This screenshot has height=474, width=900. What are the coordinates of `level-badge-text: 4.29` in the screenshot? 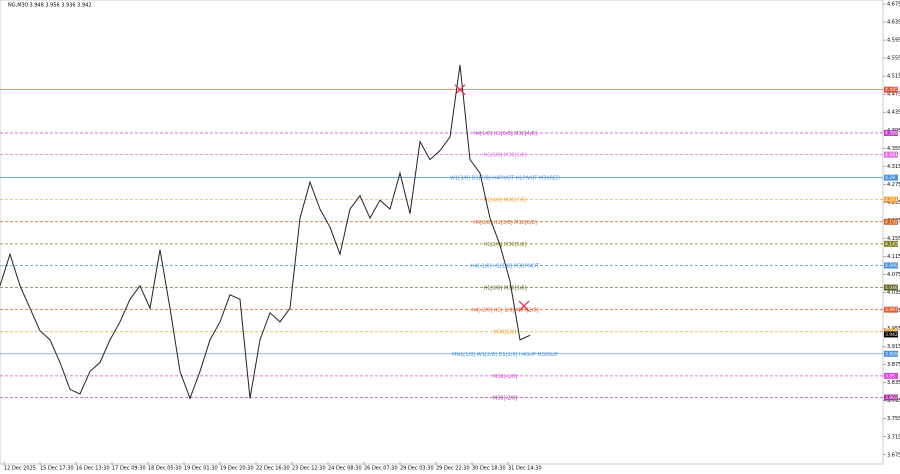 It's located at (890, 178).